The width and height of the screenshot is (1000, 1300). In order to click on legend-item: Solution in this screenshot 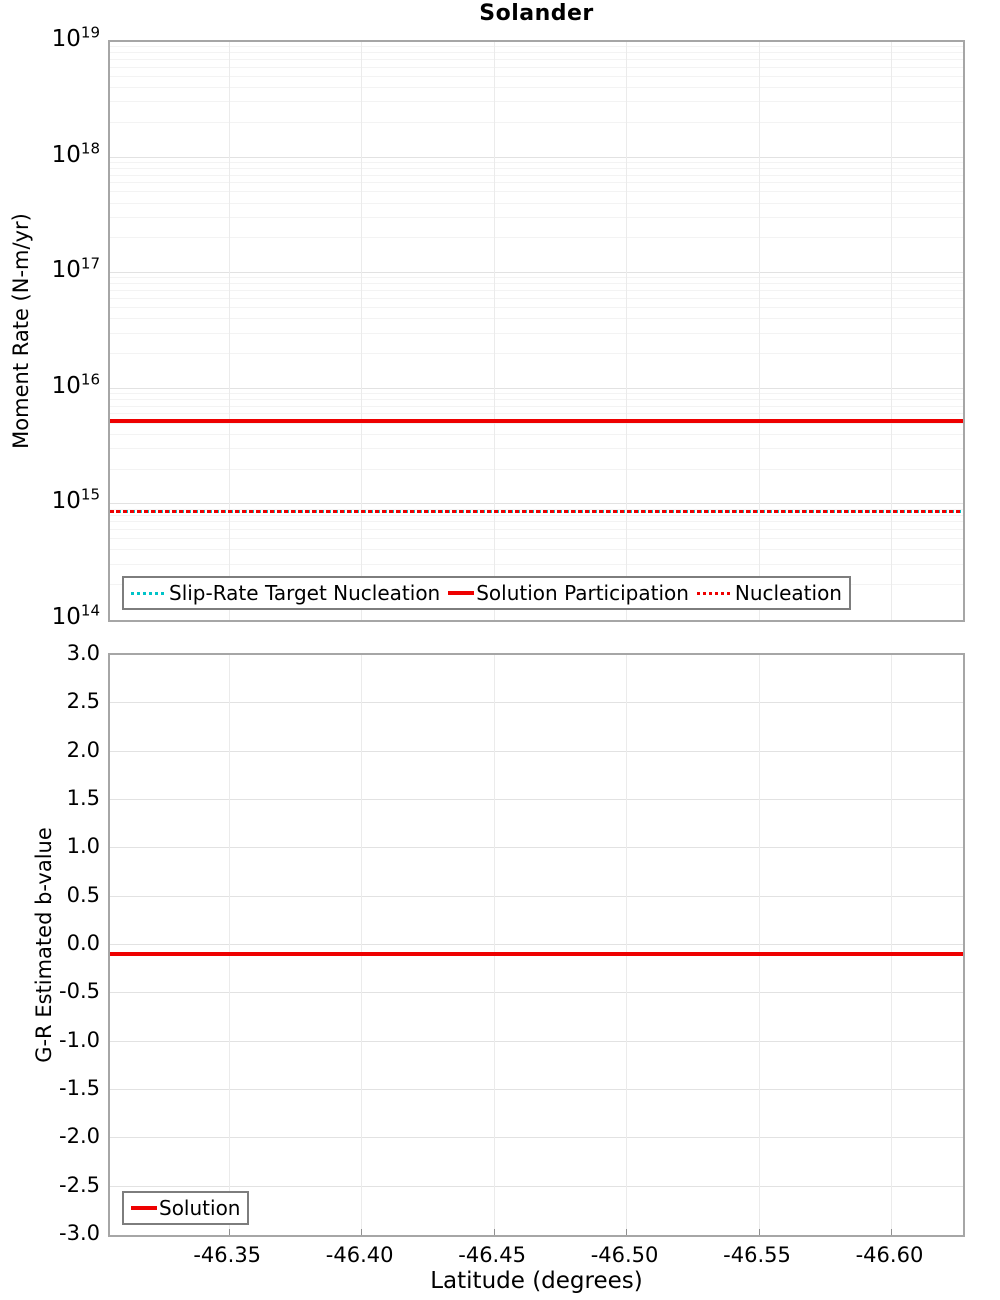, I will do `click(185, 1208)`.